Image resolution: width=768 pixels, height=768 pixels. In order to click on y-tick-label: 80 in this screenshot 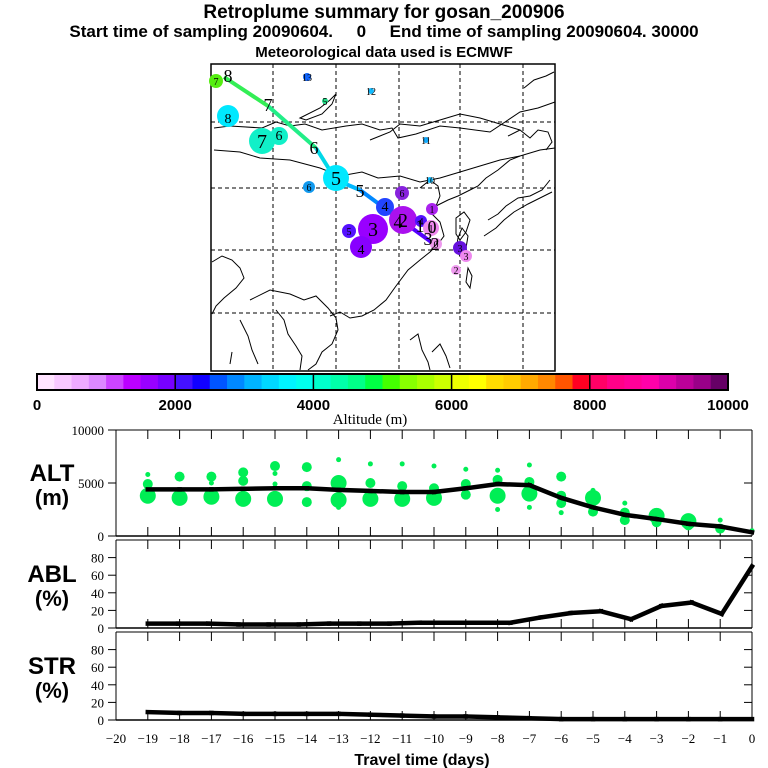, I will do `click(97, 558)`.